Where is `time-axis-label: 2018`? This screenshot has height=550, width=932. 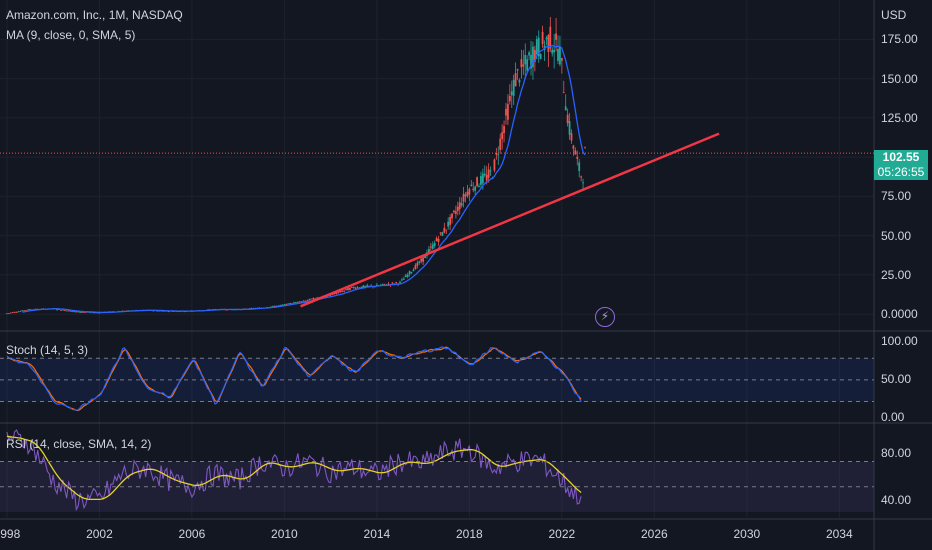 time-axis-label: 2018 is located at coordinates (469, 534).